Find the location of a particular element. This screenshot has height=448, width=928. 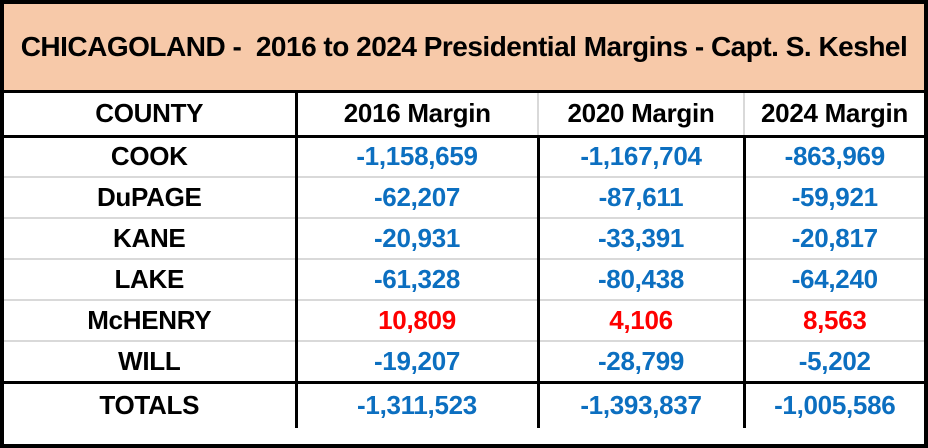

margin-2024-cell: -5,202 is located at coordinates (833, 361).